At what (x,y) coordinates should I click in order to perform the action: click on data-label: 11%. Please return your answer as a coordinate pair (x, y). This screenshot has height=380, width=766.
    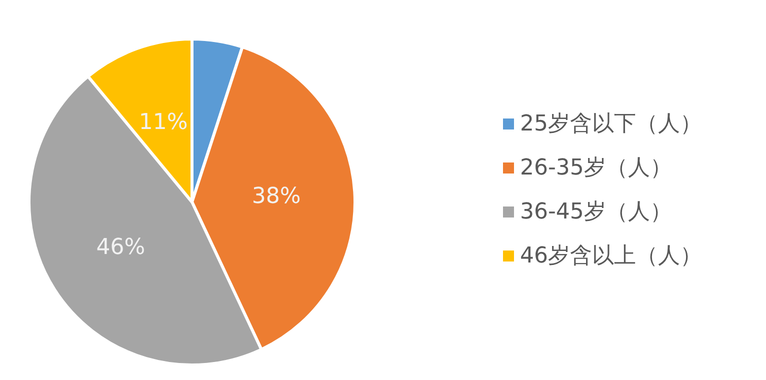
    Looking at the image, I should click on (163, 122).